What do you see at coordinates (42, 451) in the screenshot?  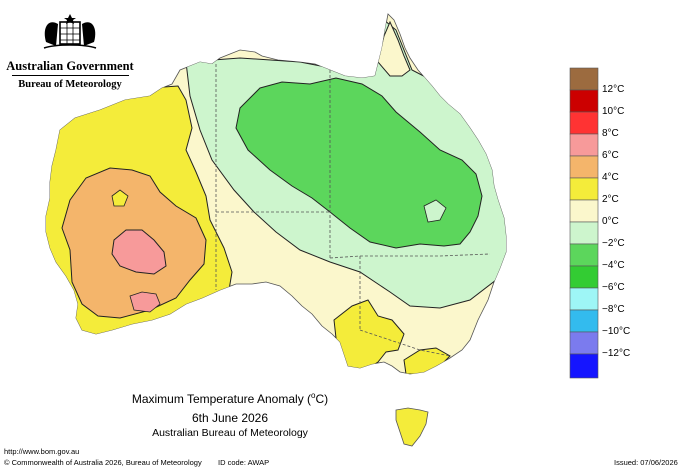 I see `footer-url: http://www.bom.gov.au` at bounding box center [42, 451].